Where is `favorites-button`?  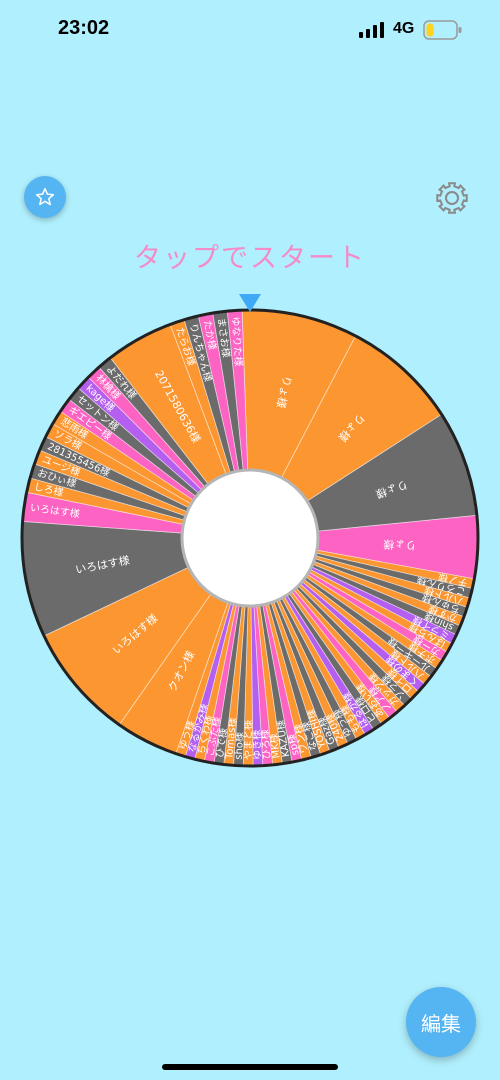
favorites-button is located at coordinates (45, 197).